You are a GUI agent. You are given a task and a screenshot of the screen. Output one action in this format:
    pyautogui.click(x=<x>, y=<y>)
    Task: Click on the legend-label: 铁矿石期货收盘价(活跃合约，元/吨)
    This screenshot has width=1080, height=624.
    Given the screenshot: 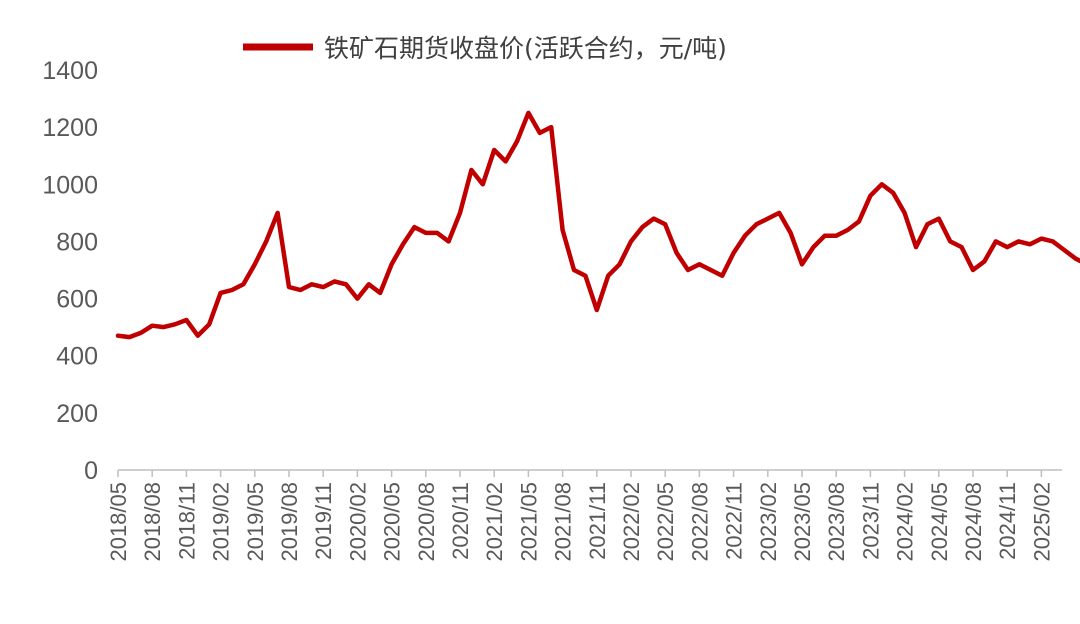 What is the action you would take?
    pyautogui.click(x=525, y=48)
    